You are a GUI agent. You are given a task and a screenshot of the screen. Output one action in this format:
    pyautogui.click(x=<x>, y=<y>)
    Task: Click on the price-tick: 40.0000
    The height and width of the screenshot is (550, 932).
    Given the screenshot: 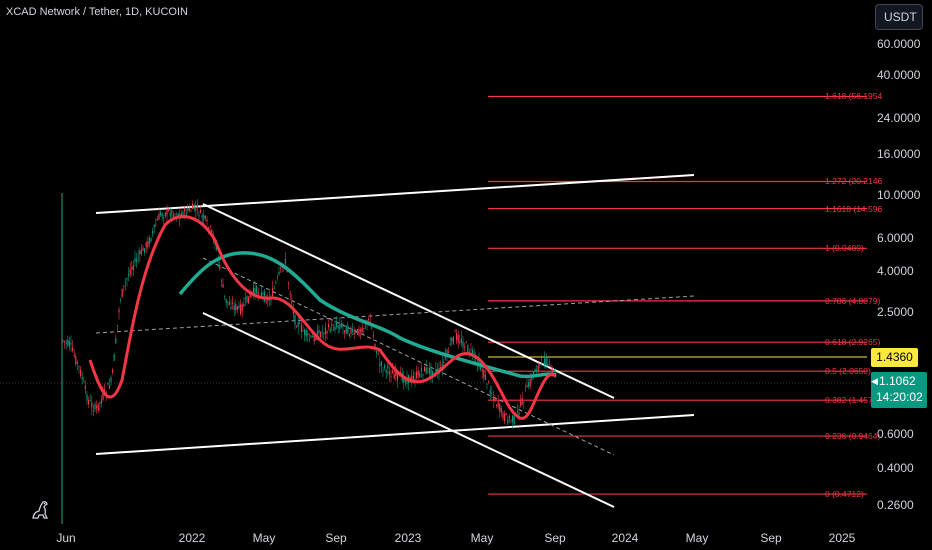 What is the action you would take?
    pyautogui.click(x=899, y=75)
    